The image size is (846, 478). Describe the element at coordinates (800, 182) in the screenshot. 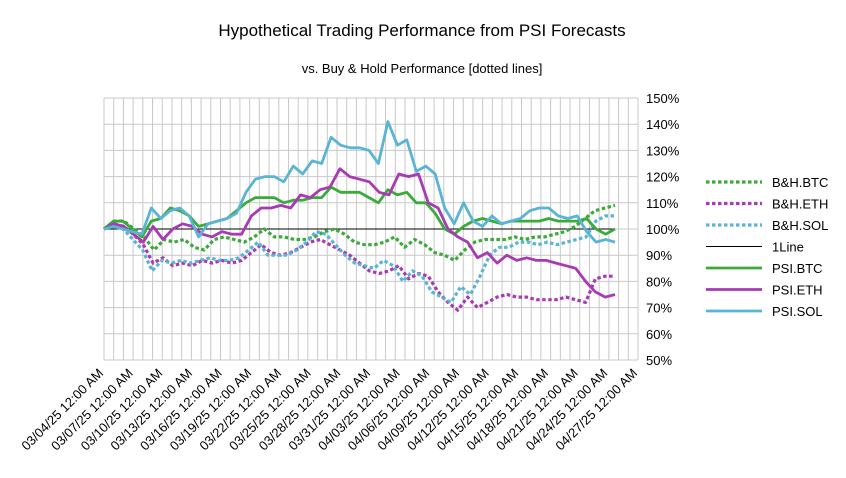

I see `legend-label: B&H.BTC` at that location.